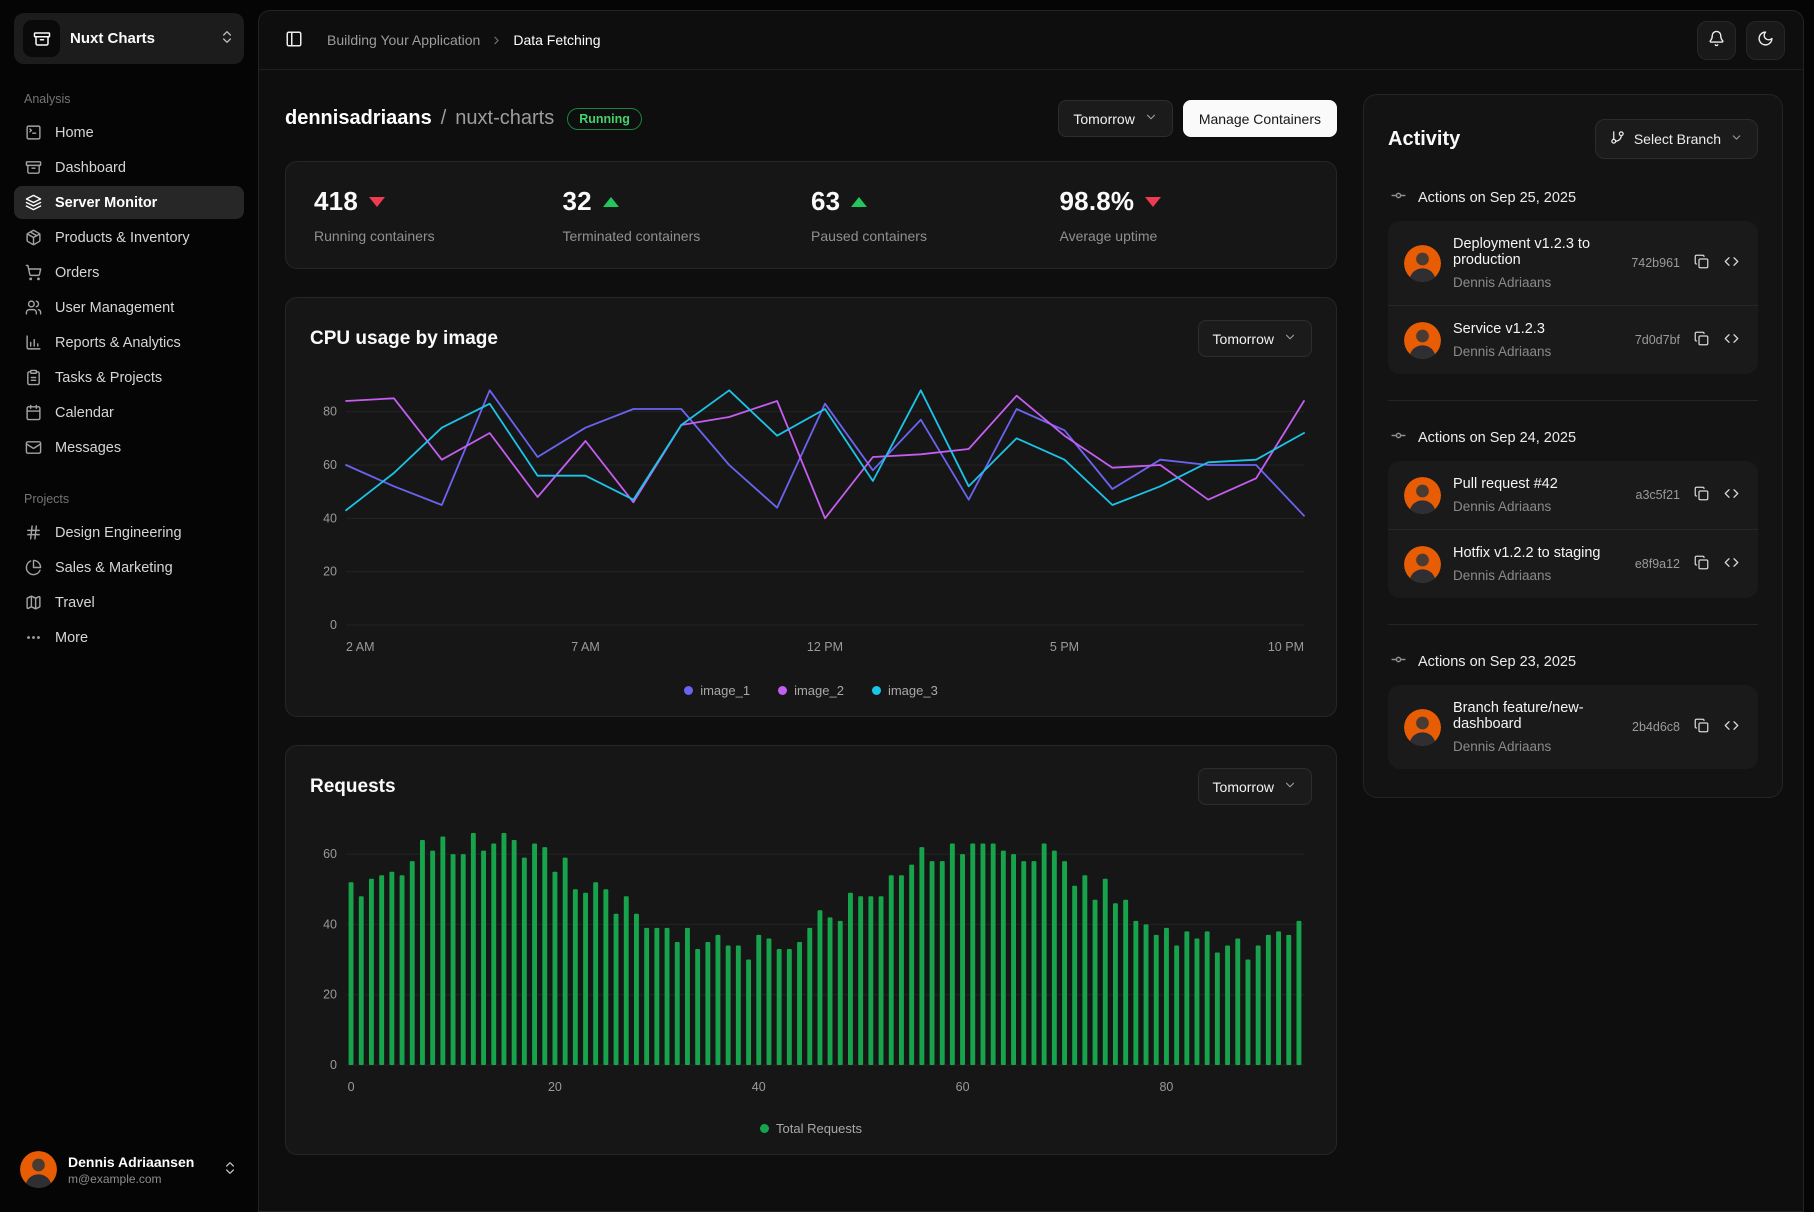  I want to click on sidebar-item-label: Tasks & Projects, so click(109, 377).